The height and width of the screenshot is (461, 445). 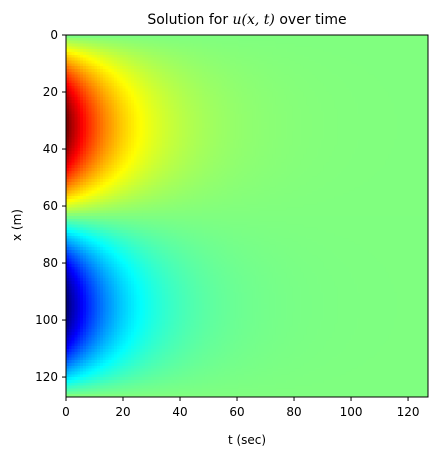 I want to click on chart-title-suffix: over time, so click(x=311, y=20).